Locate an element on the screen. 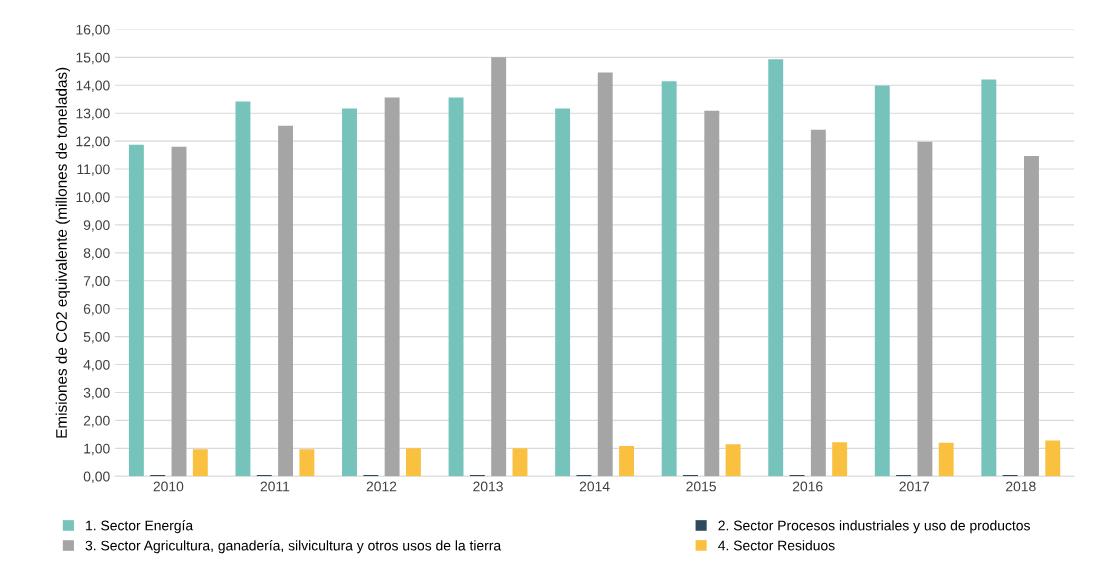  y-tick-label: 12,00 is located at coordinates (93, 142).